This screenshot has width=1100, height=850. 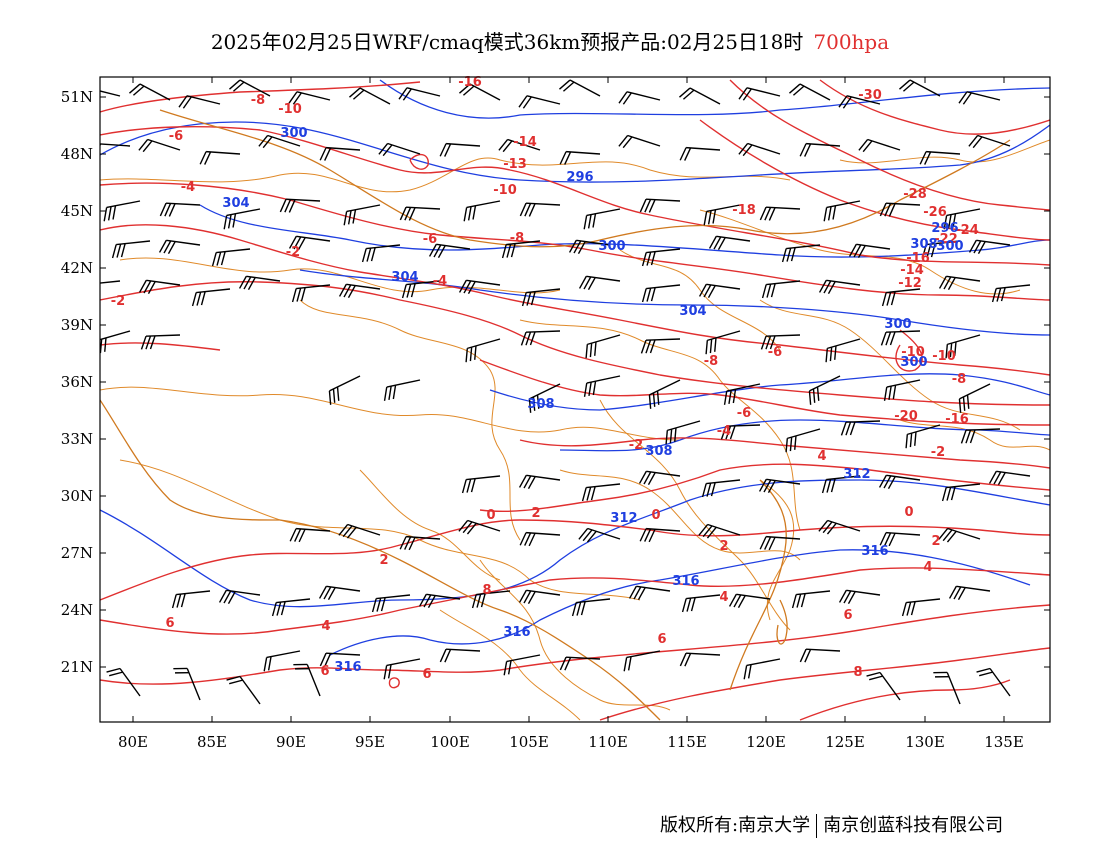 What do you see at coordinates (946, 239) in the screenshot?
I see `temp-label: -22` at bounding box center [946, 239].